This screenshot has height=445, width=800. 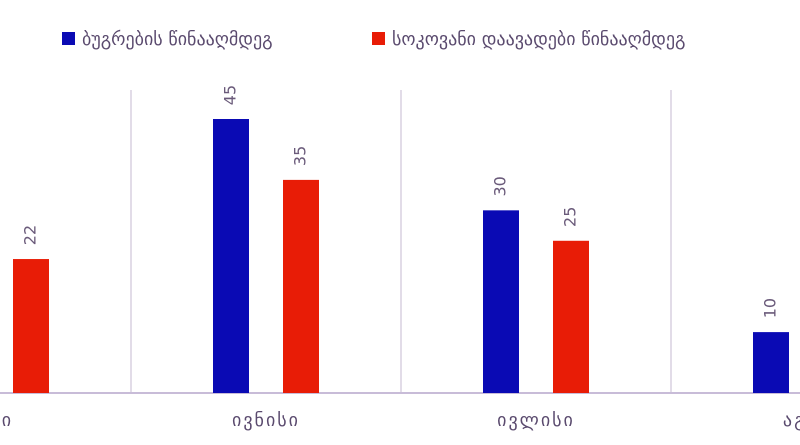 What do you see at coordinates (570, 217) in the screenshot?
I see `value-label: 25` at bounding box center [570, 217].